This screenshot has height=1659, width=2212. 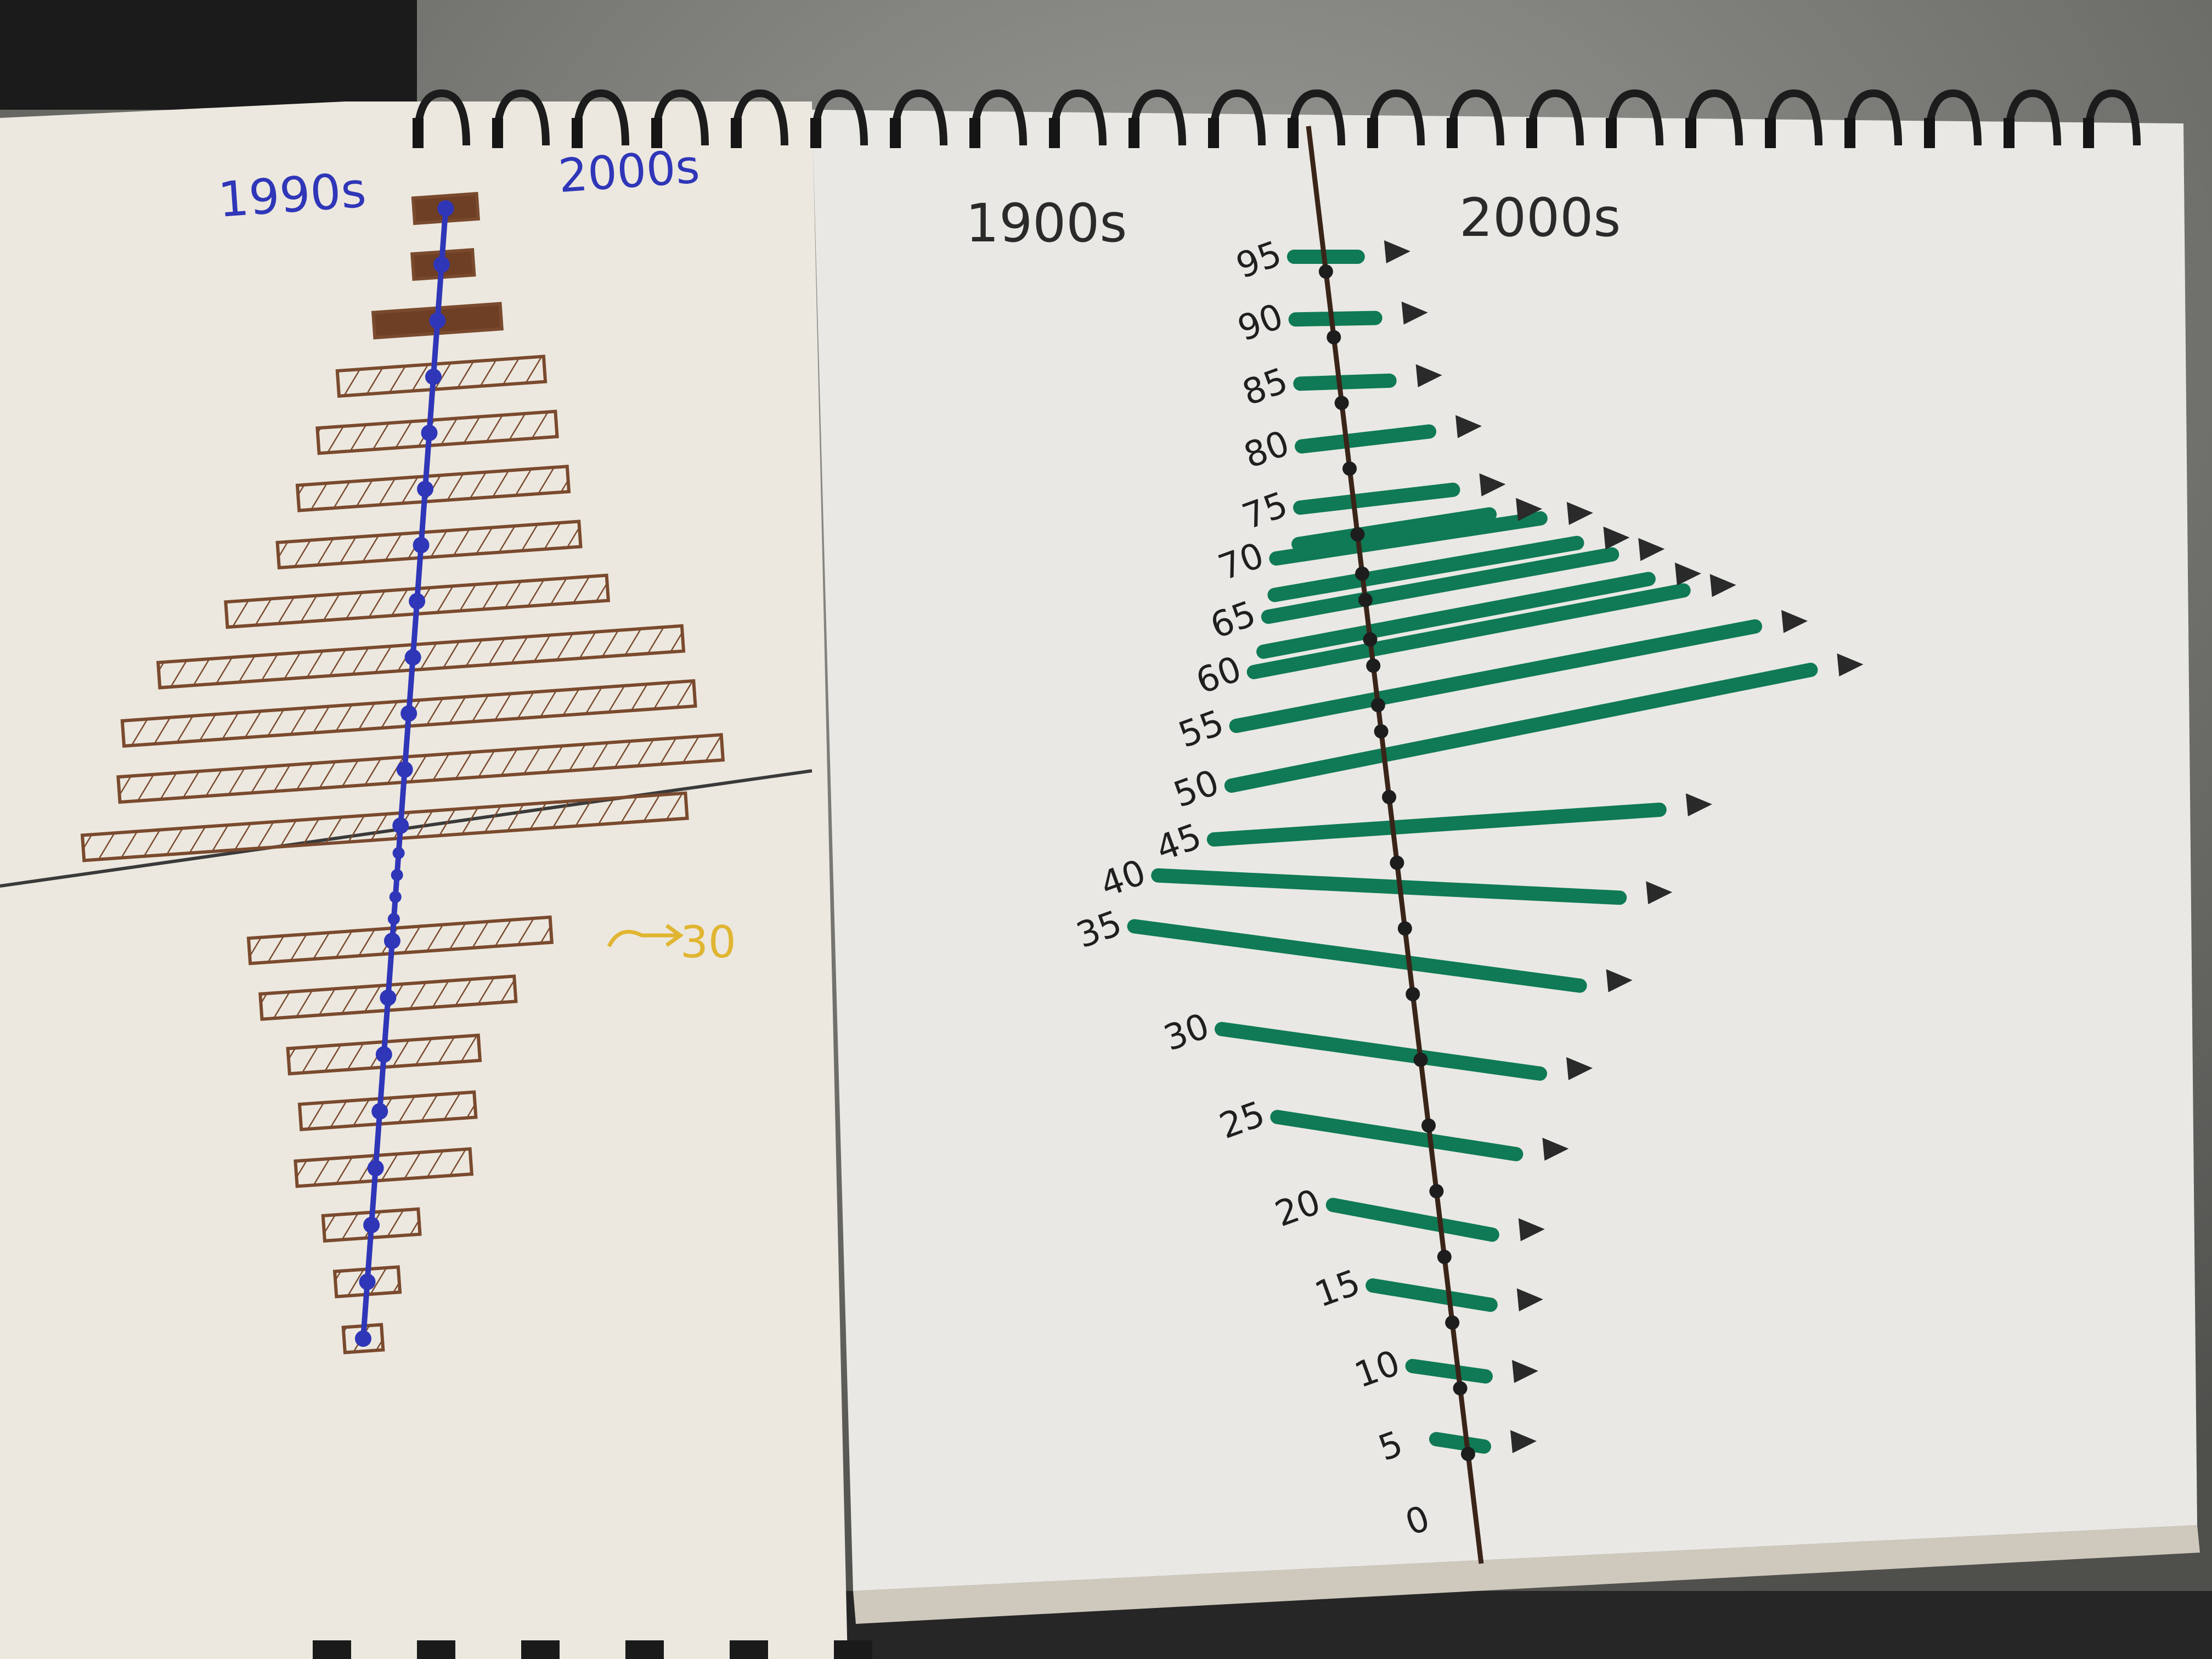 What do you see at coordinates (629, 171) in the screenshot?
I see `left-chart-right-label: 2000s` at bounding box center [629, 171].